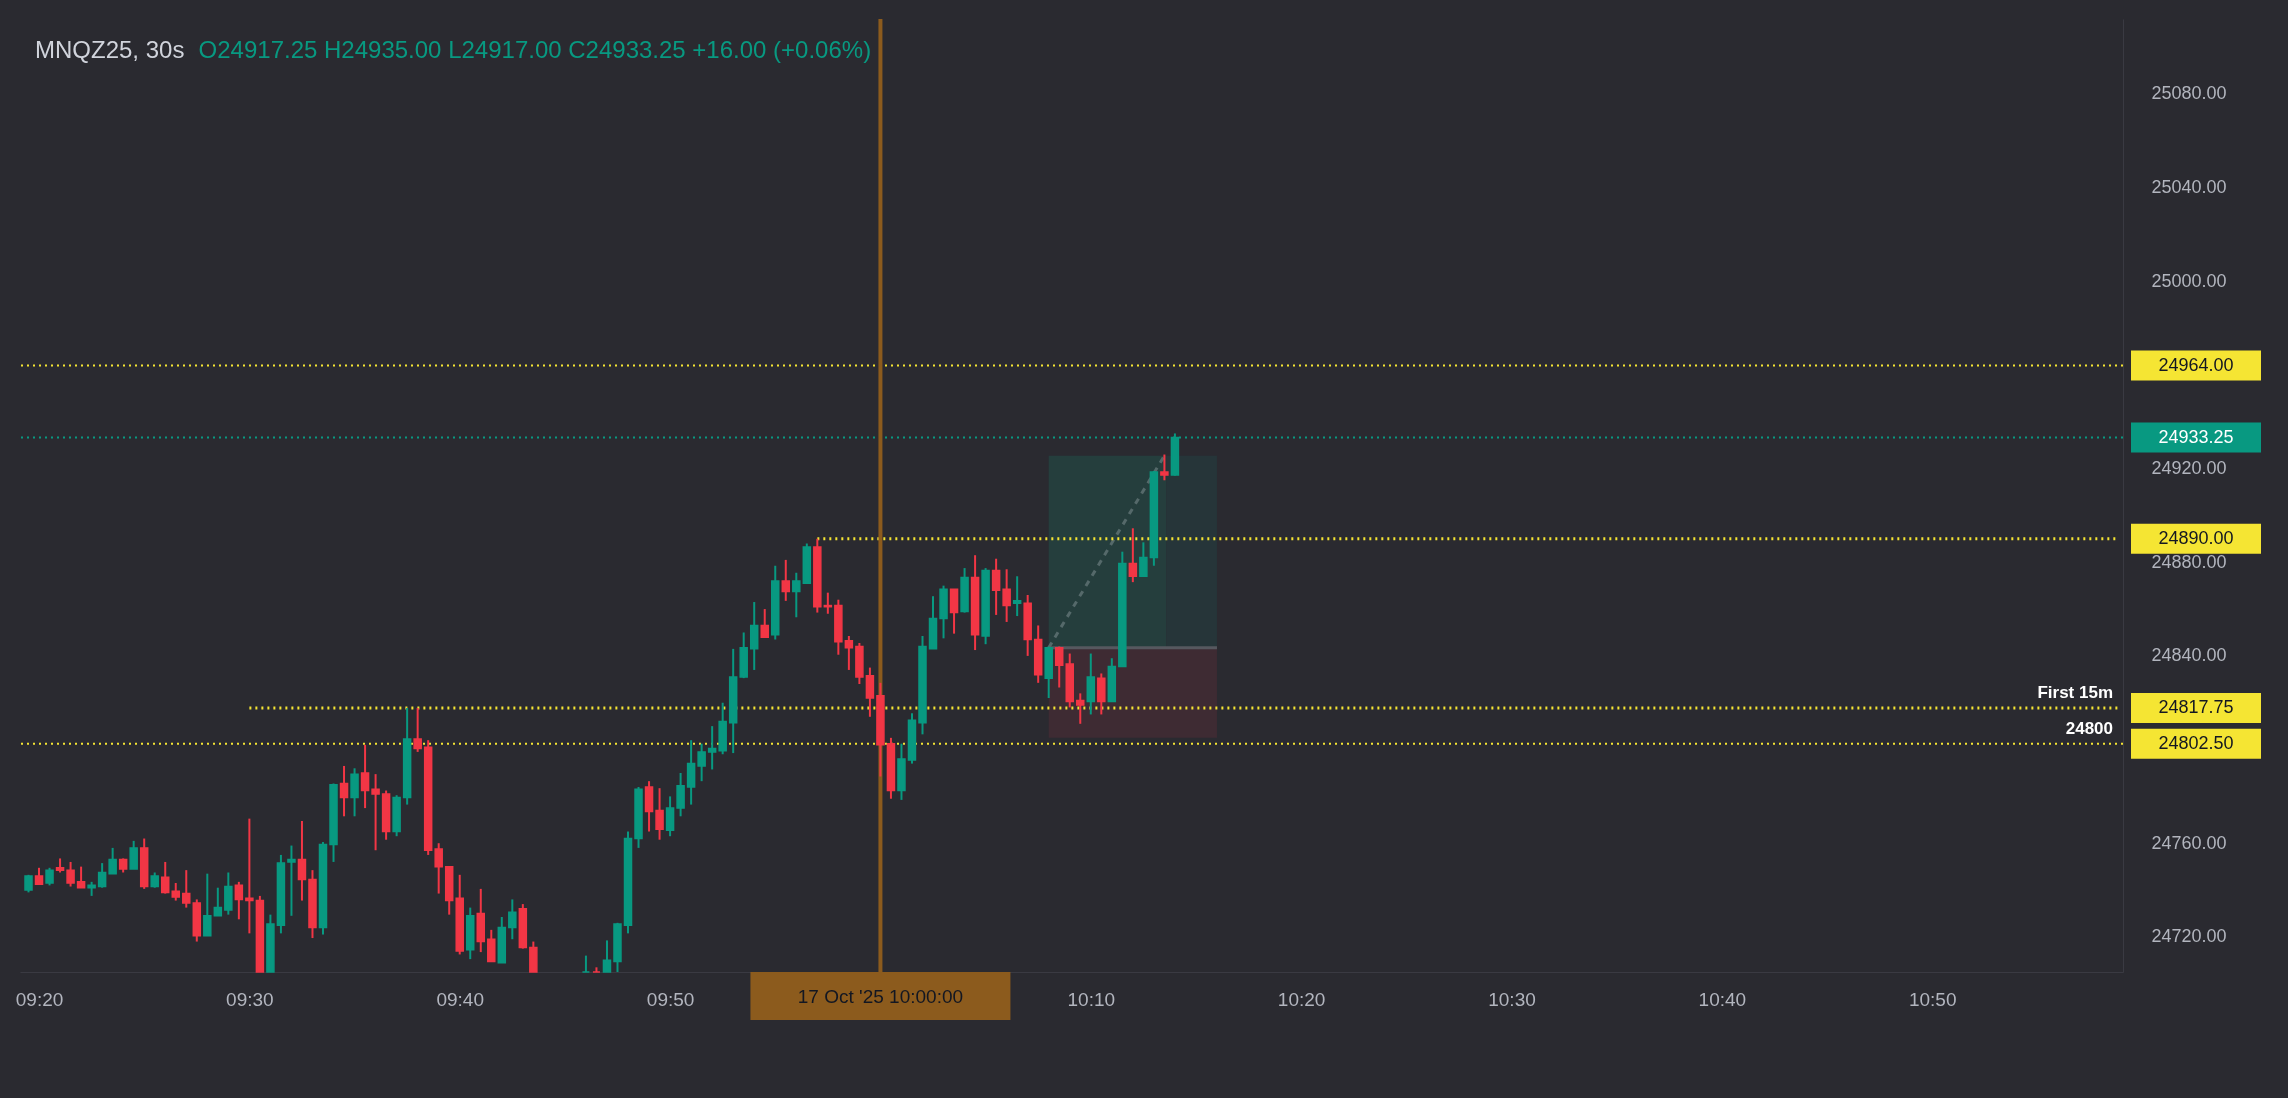 Image resolution: width=2288 pixels, height=1098 pixels. I want to click on x-tick-label: 10:20, so click(1301, 999).